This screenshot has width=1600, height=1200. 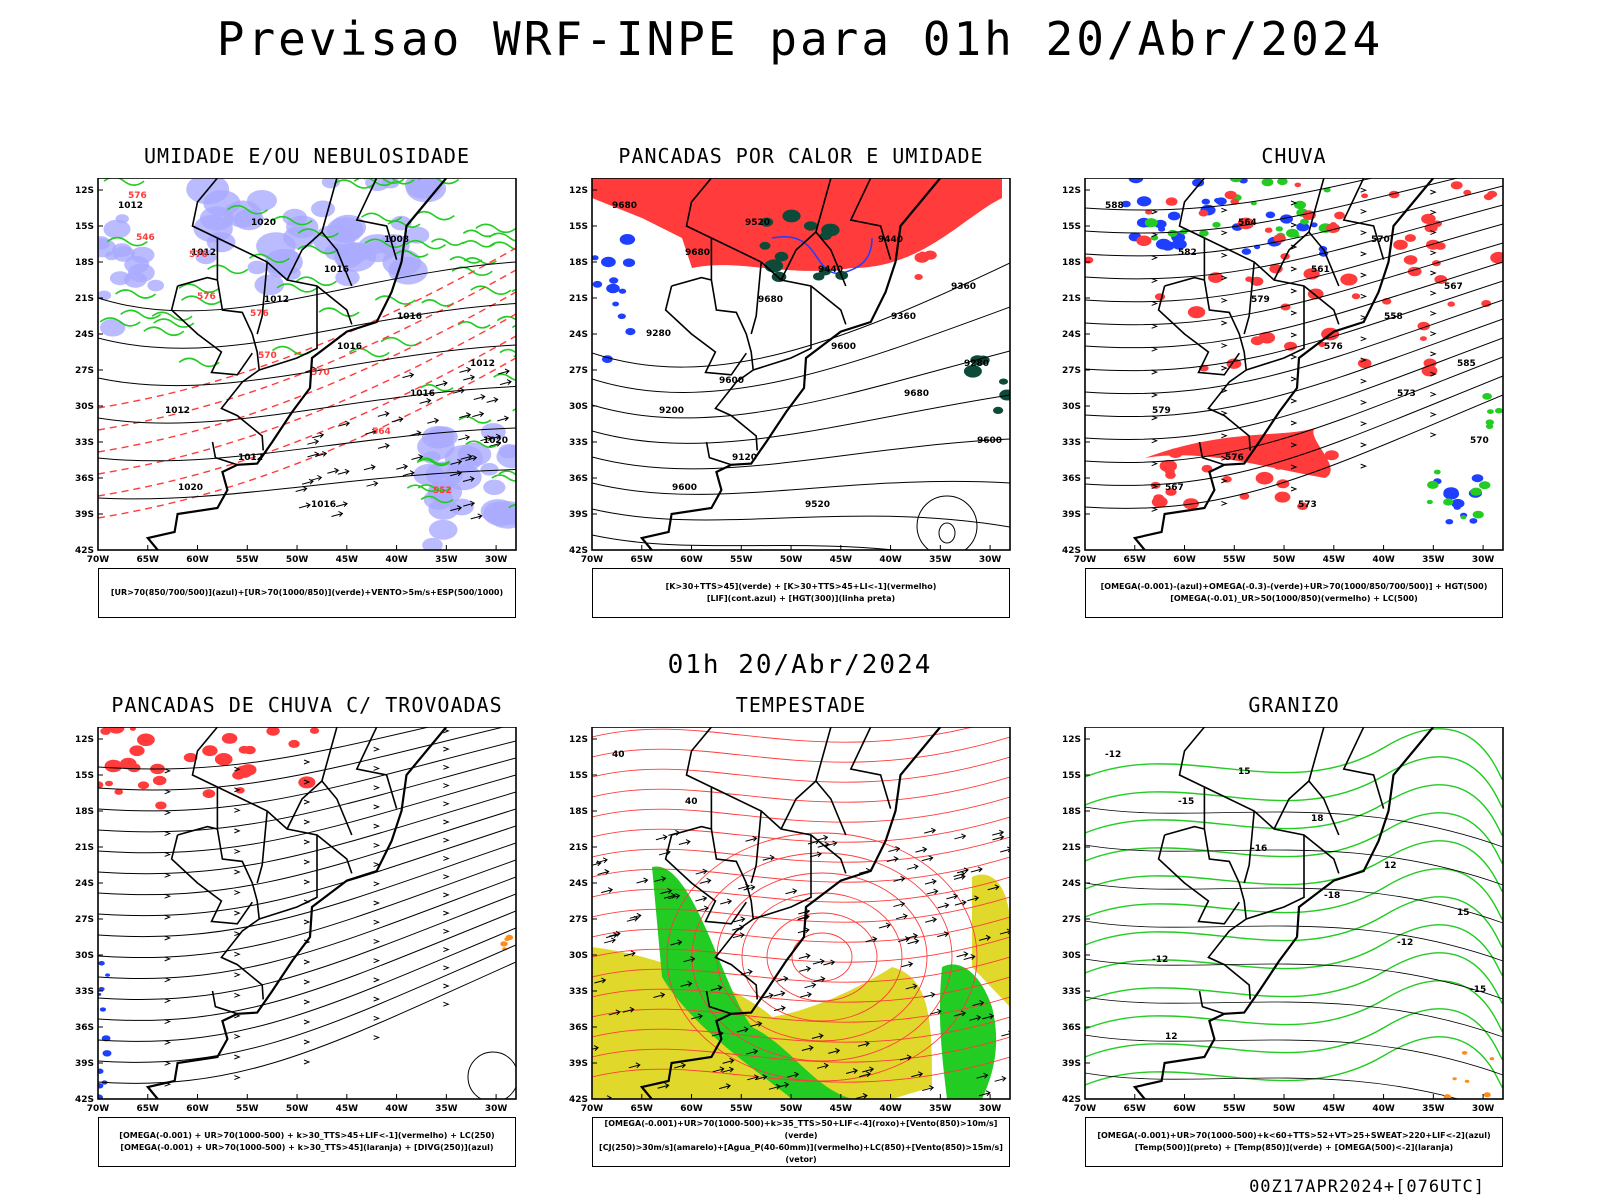 I want to click on main-title: Previsao WRF-INPE para 01h 20/Abr/2024, so click(x=800, y=39).